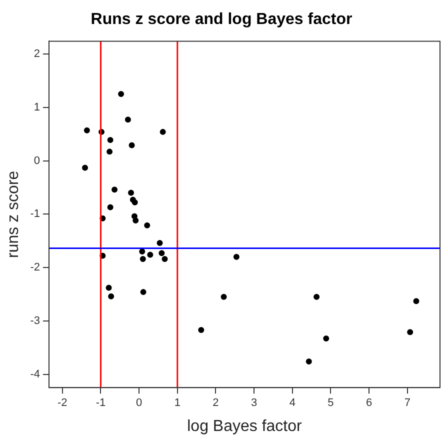 This screenshot has width=445, height=440. What do you see at coordinates (35, 320) in the screenshot?
I see `y-tick-label: -3` at bounding box center [35, 320].